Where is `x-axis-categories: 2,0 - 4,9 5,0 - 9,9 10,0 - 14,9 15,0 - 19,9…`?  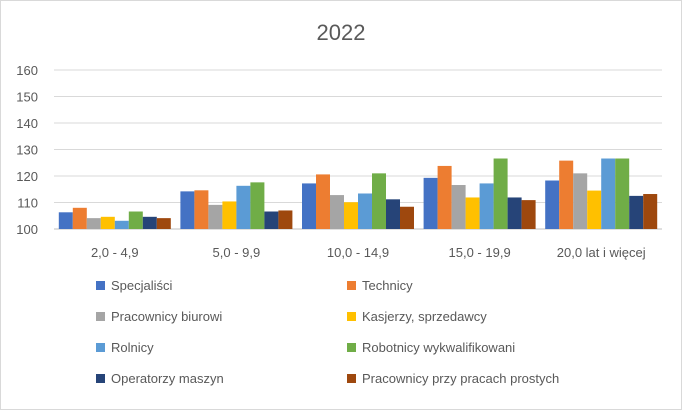
x-axis-categories: 2,0 - 4,9 5,0 - 9,9 10,0 - 14,9 15,0 - 19,9… is located at coordinates (368, 252).